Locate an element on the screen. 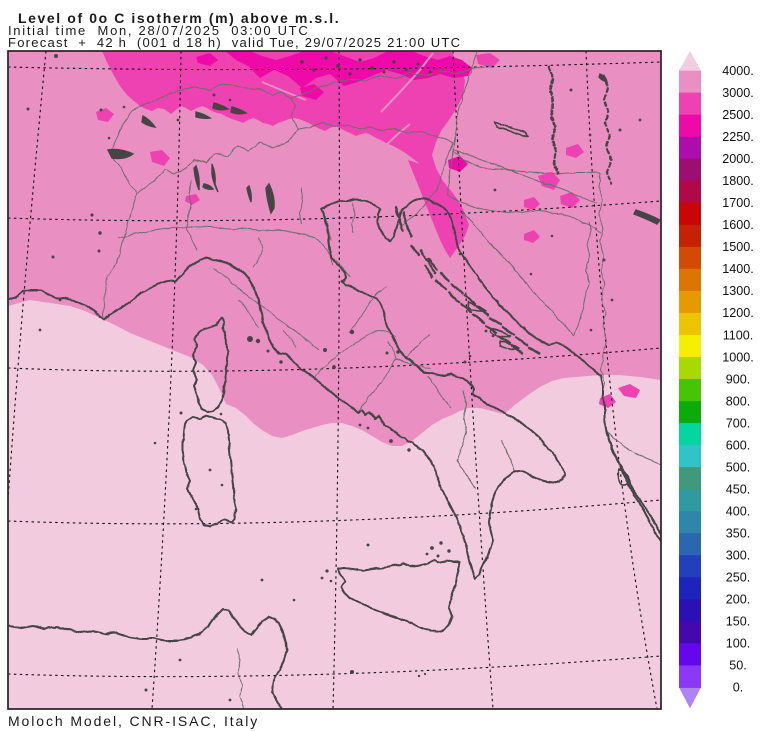 The width and height of the screenshot is (760, 731). svg-text:Level of 0o C isotherm (m) abo: Level of 0o C isotherm (m) above m.s.l. is located at coordinates (179, 18).